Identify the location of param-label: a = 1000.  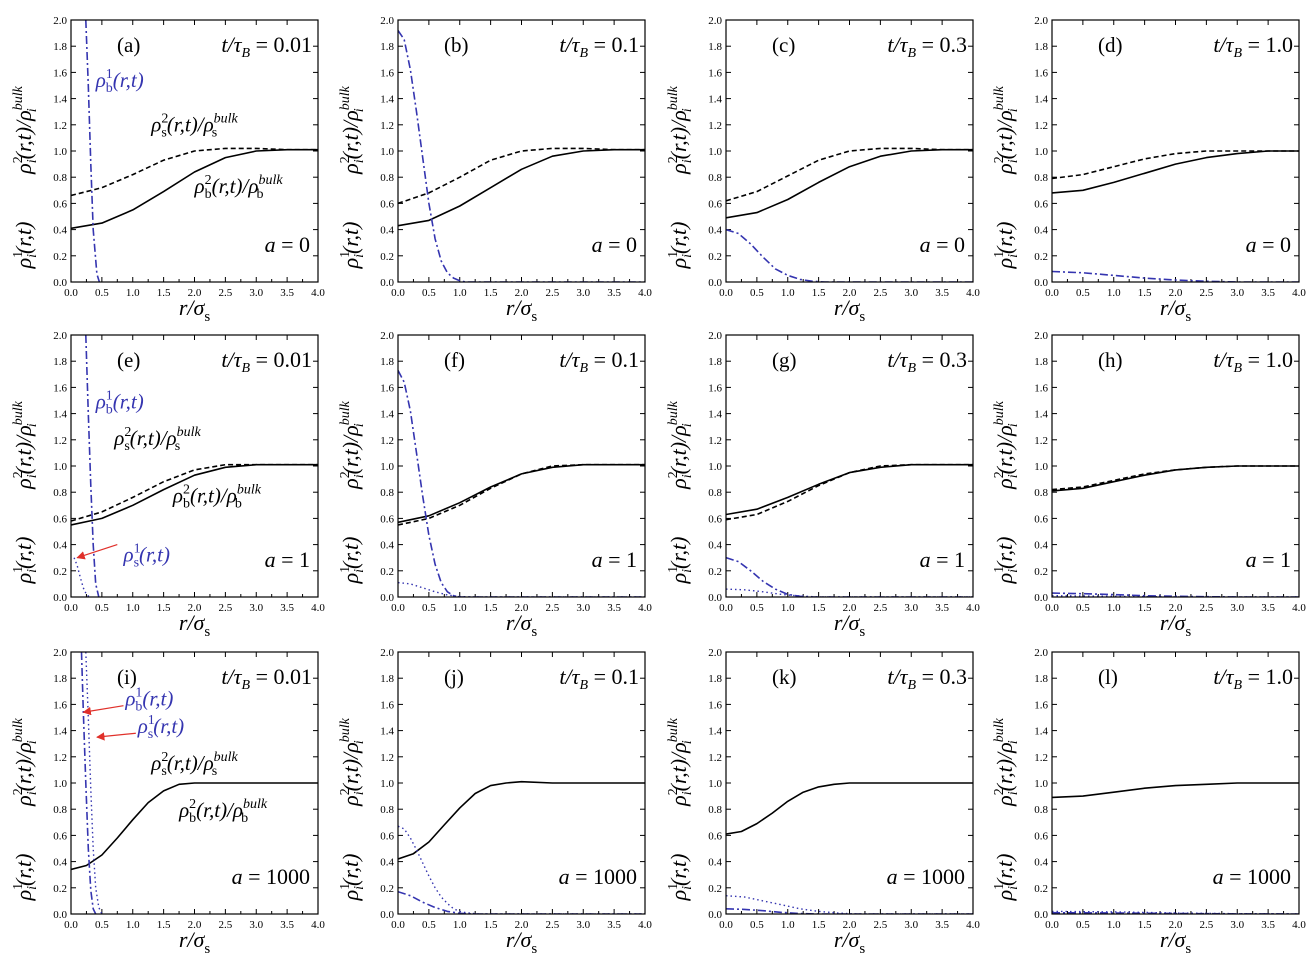
(598, 876).